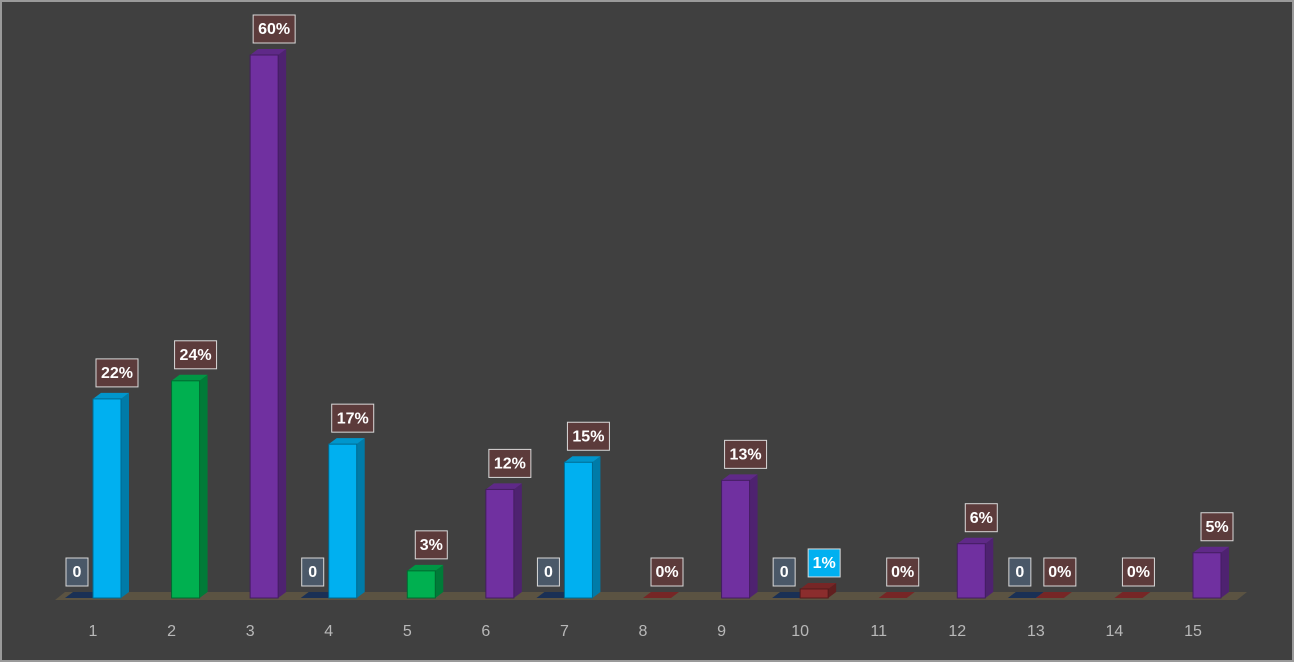 This screenshot has width=1294, height=662. I want to click on x-tick-label: 13, so click(1036, 631).